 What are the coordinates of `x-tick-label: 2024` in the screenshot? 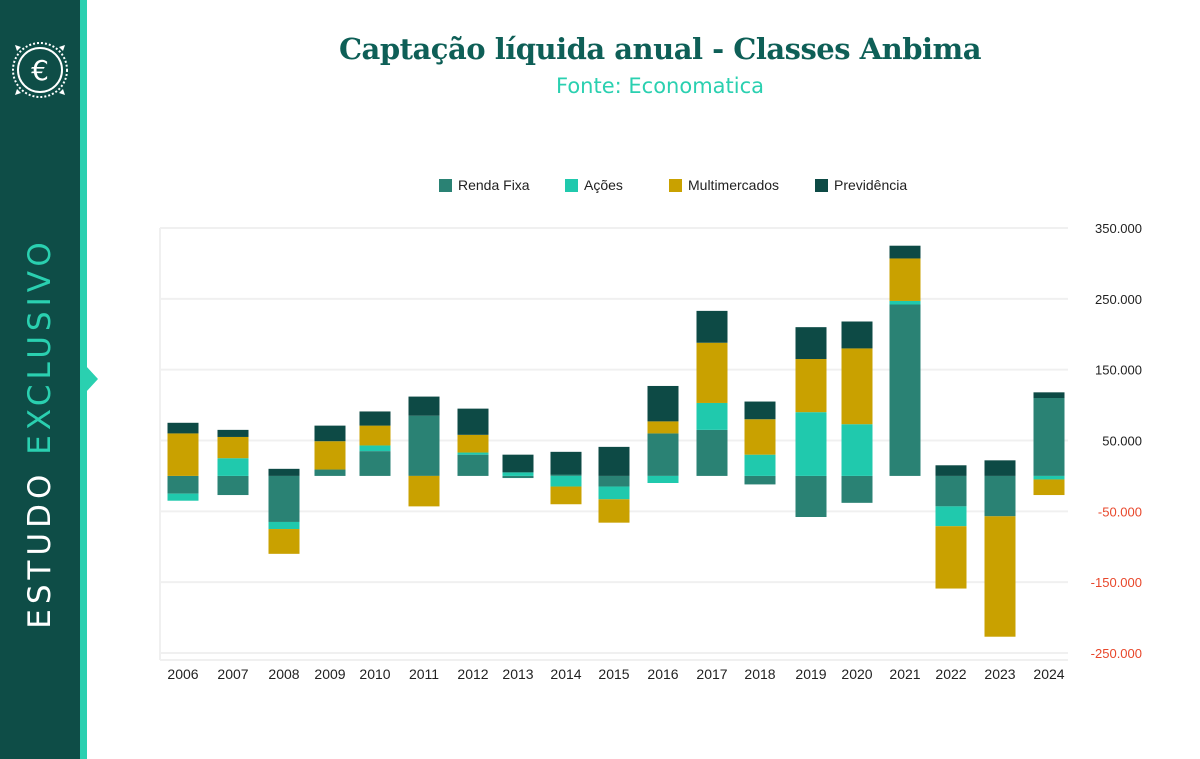 It's located at (1048, 674).